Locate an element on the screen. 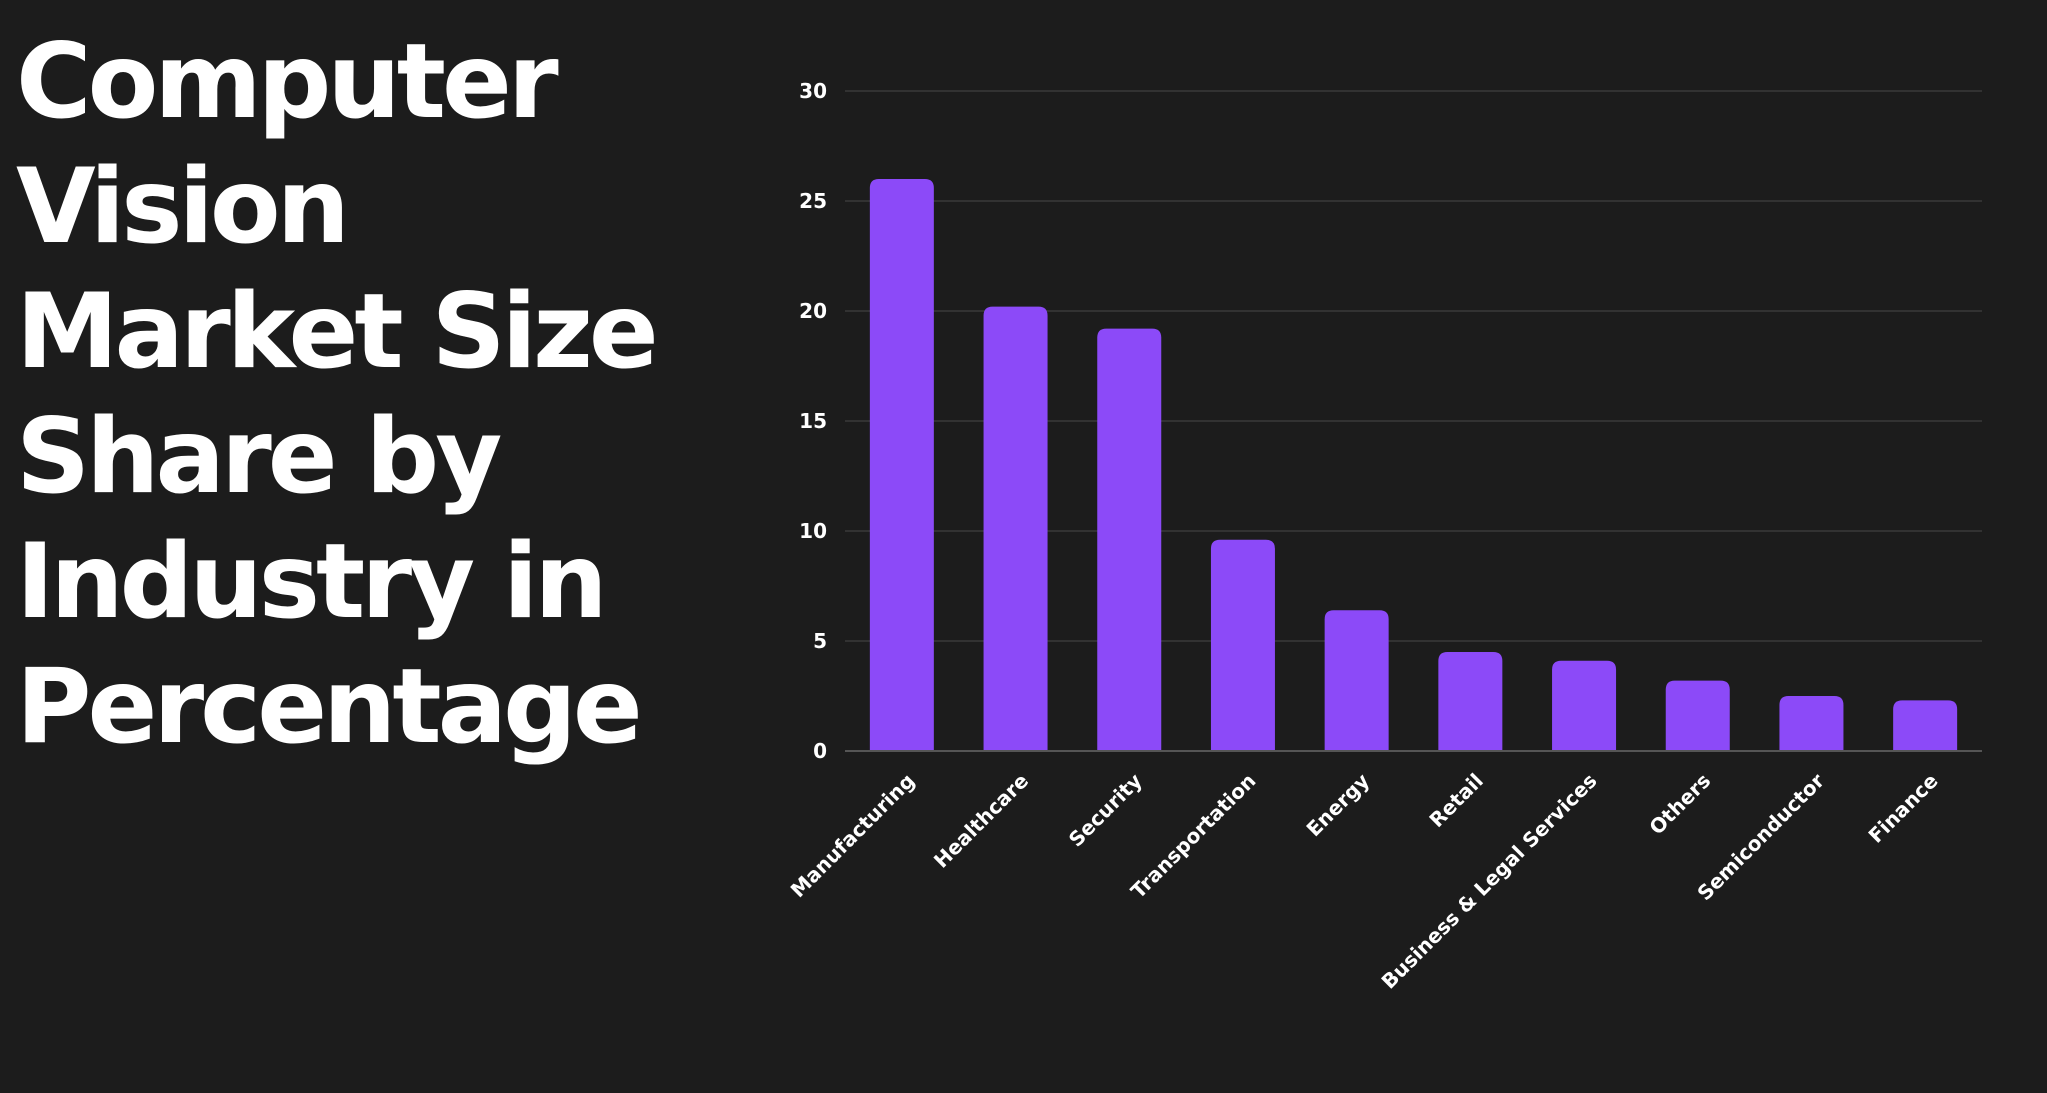 This screenshot has width=2047, height=1093. title-line: Vision is located at coordinates (183, 207).